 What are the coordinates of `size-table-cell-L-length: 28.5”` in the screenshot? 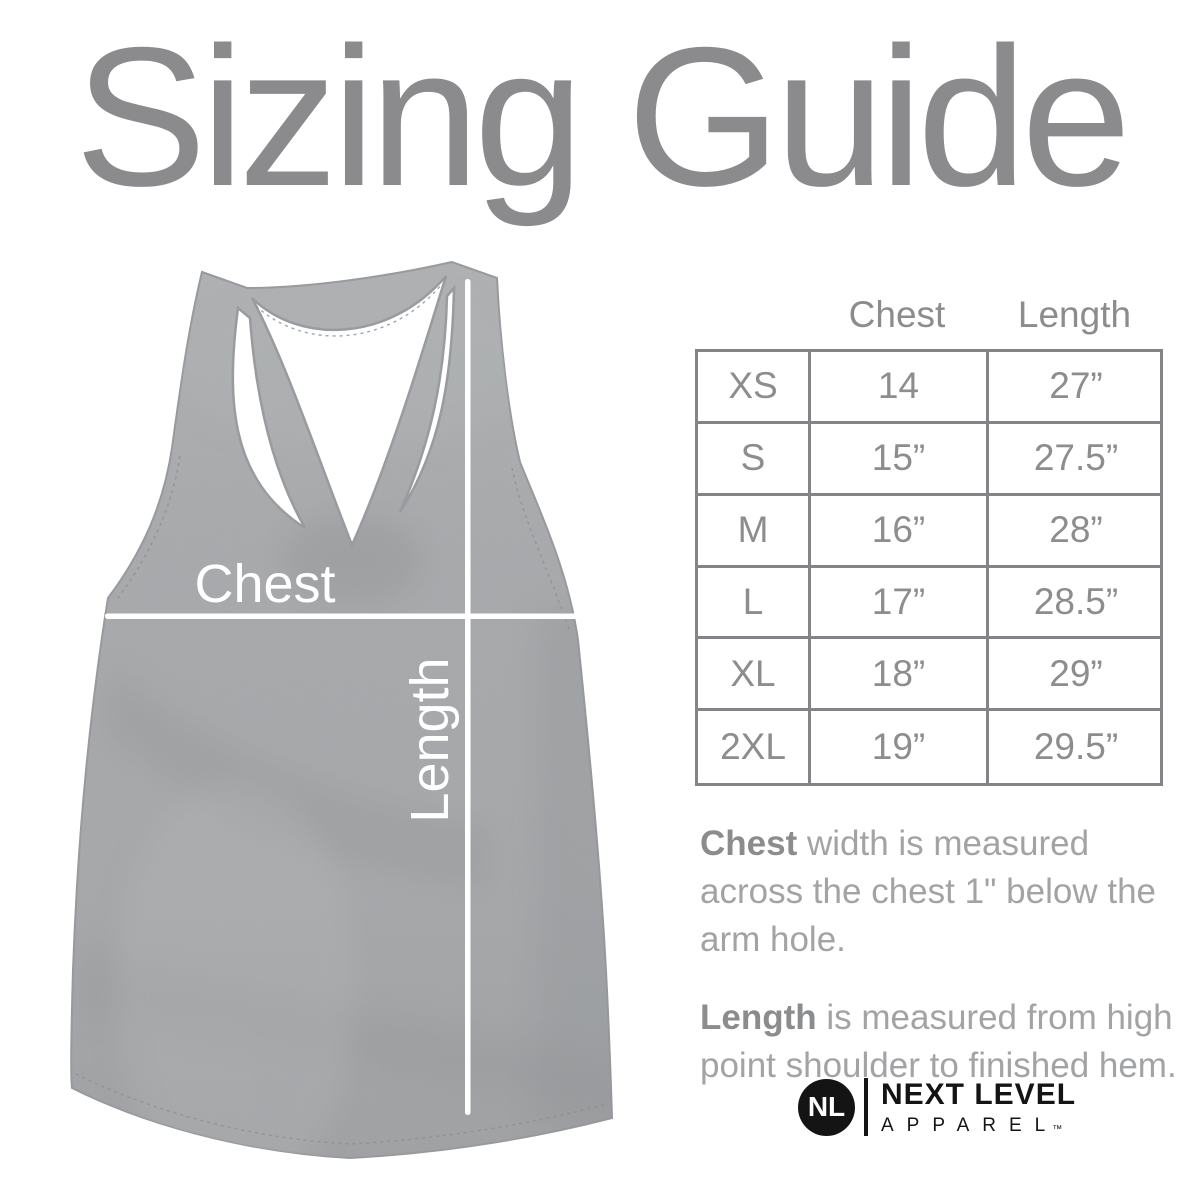 It's located at (1076, 604).